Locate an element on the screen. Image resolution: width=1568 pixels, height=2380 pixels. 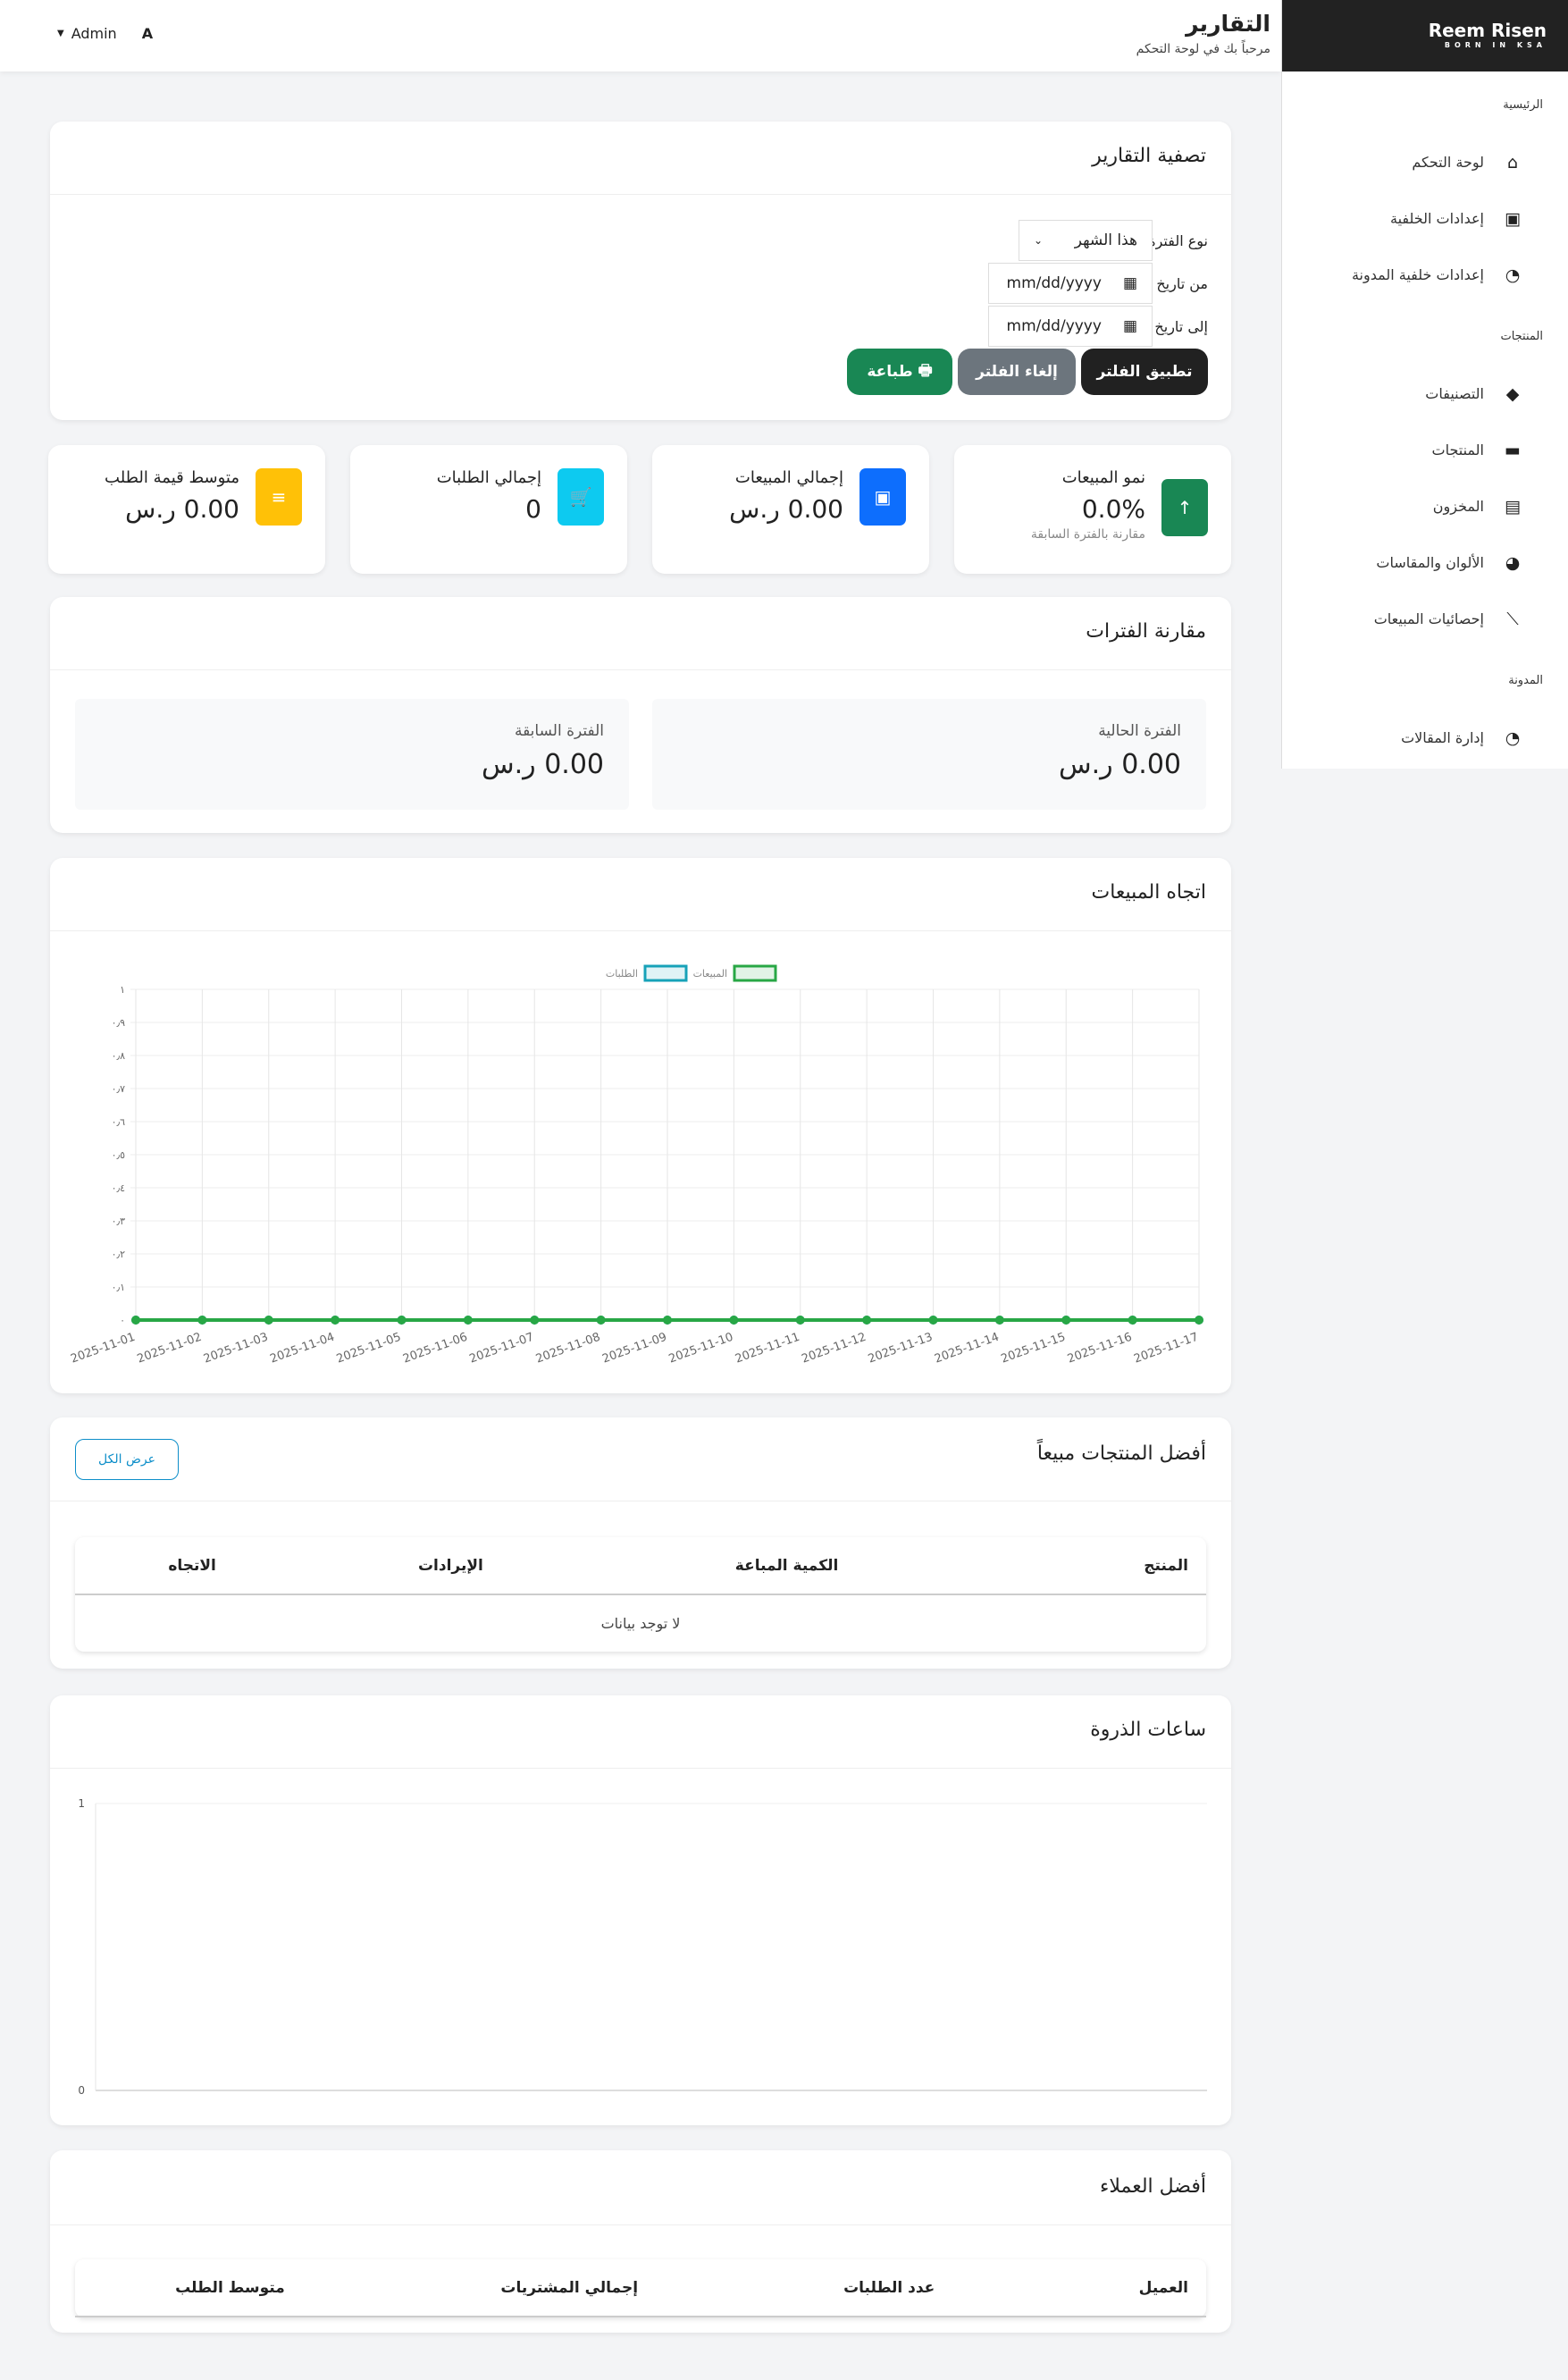
x-tick-label: 2025-11-08 is located at coordinates (568, 1349).